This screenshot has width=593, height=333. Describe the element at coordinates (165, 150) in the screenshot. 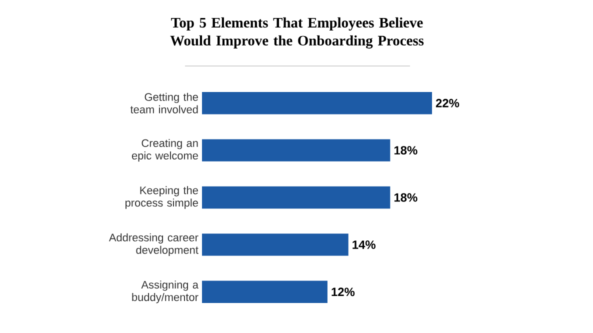

I see `y-tick-label: Creating an epic welcome` at that location.